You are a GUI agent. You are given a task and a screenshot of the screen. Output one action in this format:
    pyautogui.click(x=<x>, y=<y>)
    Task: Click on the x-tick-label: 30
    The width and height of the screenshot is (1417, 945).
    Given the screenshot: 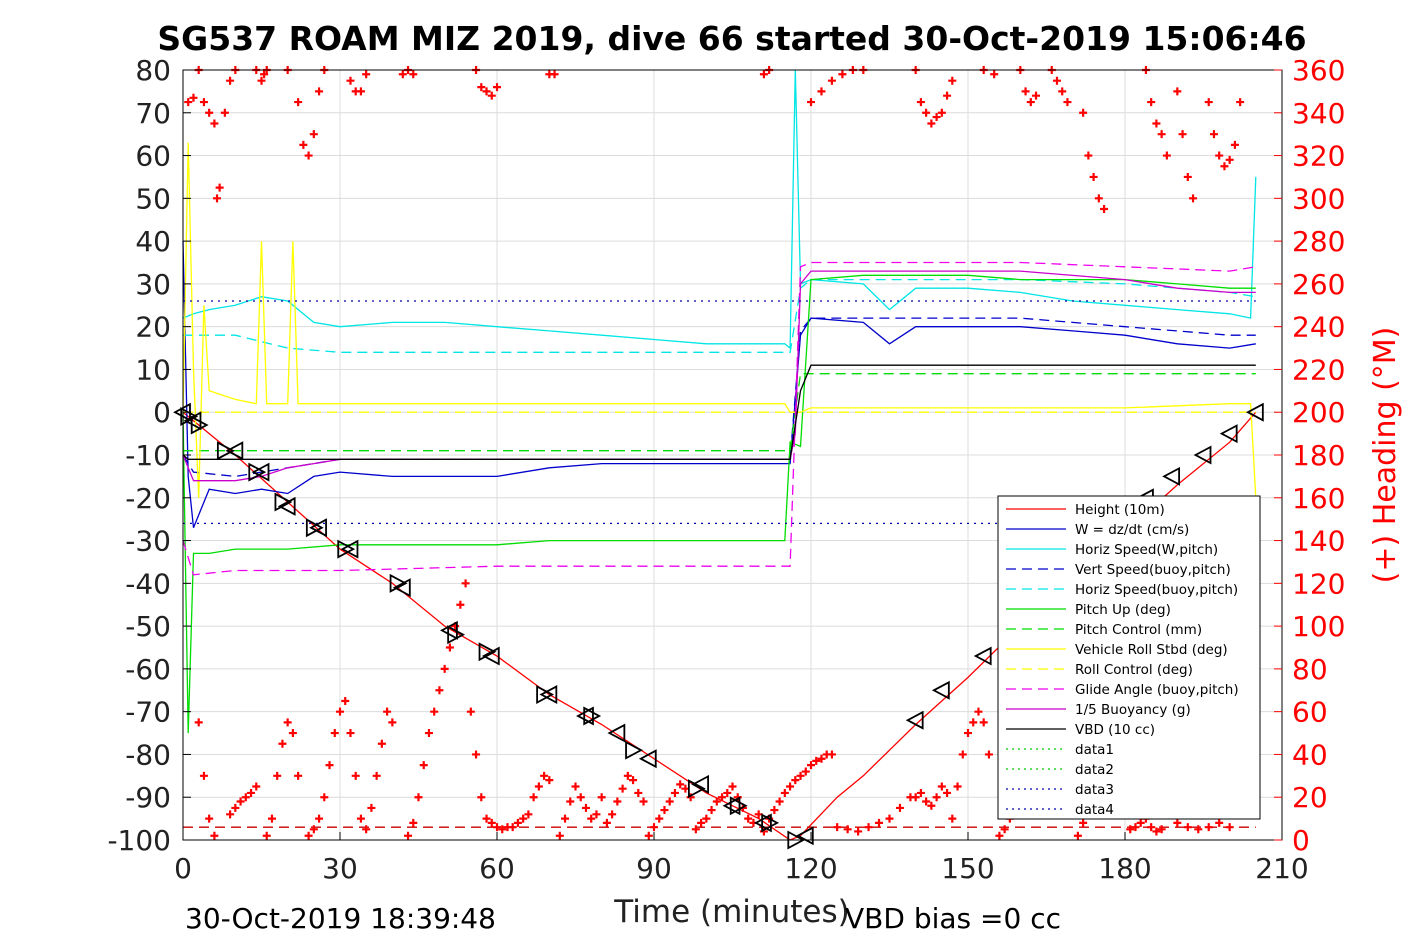 What is the action you would take?
    pyautogui.click(x=340, y=868)
    